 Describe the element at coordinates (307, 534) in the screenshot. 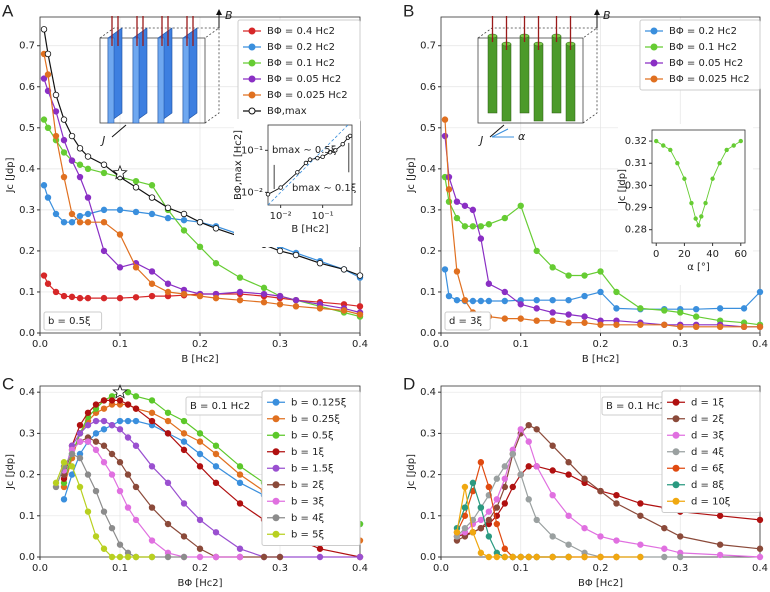

I see `legend-label: b = 5ξ` at that location.